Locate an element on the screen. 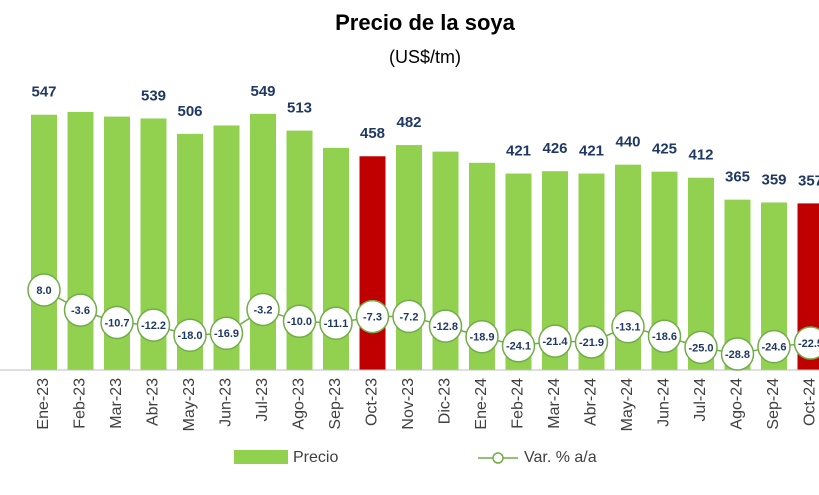  x-tick-label: Abr-24 is located at coordinates (591, 402).